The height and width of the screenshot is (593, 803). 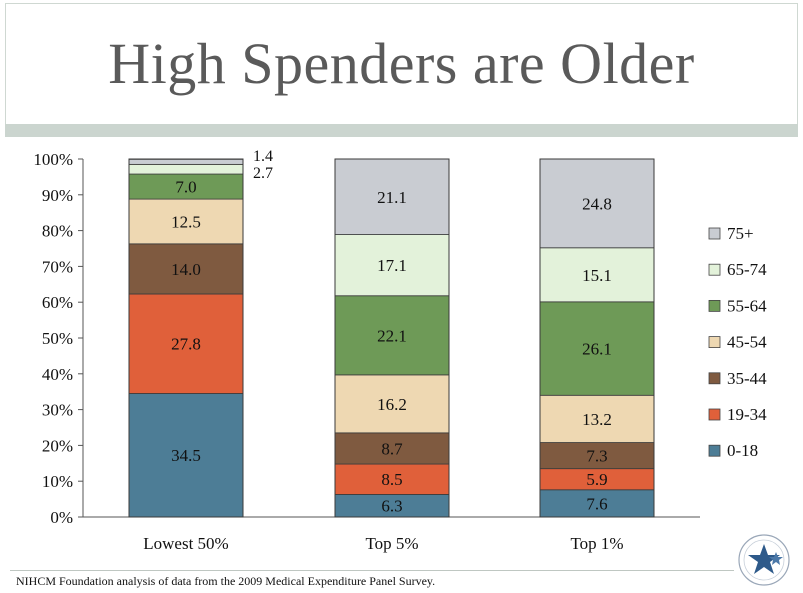 I want to click on slide-title: High Spenders are Older, so click(x=401, y=63).